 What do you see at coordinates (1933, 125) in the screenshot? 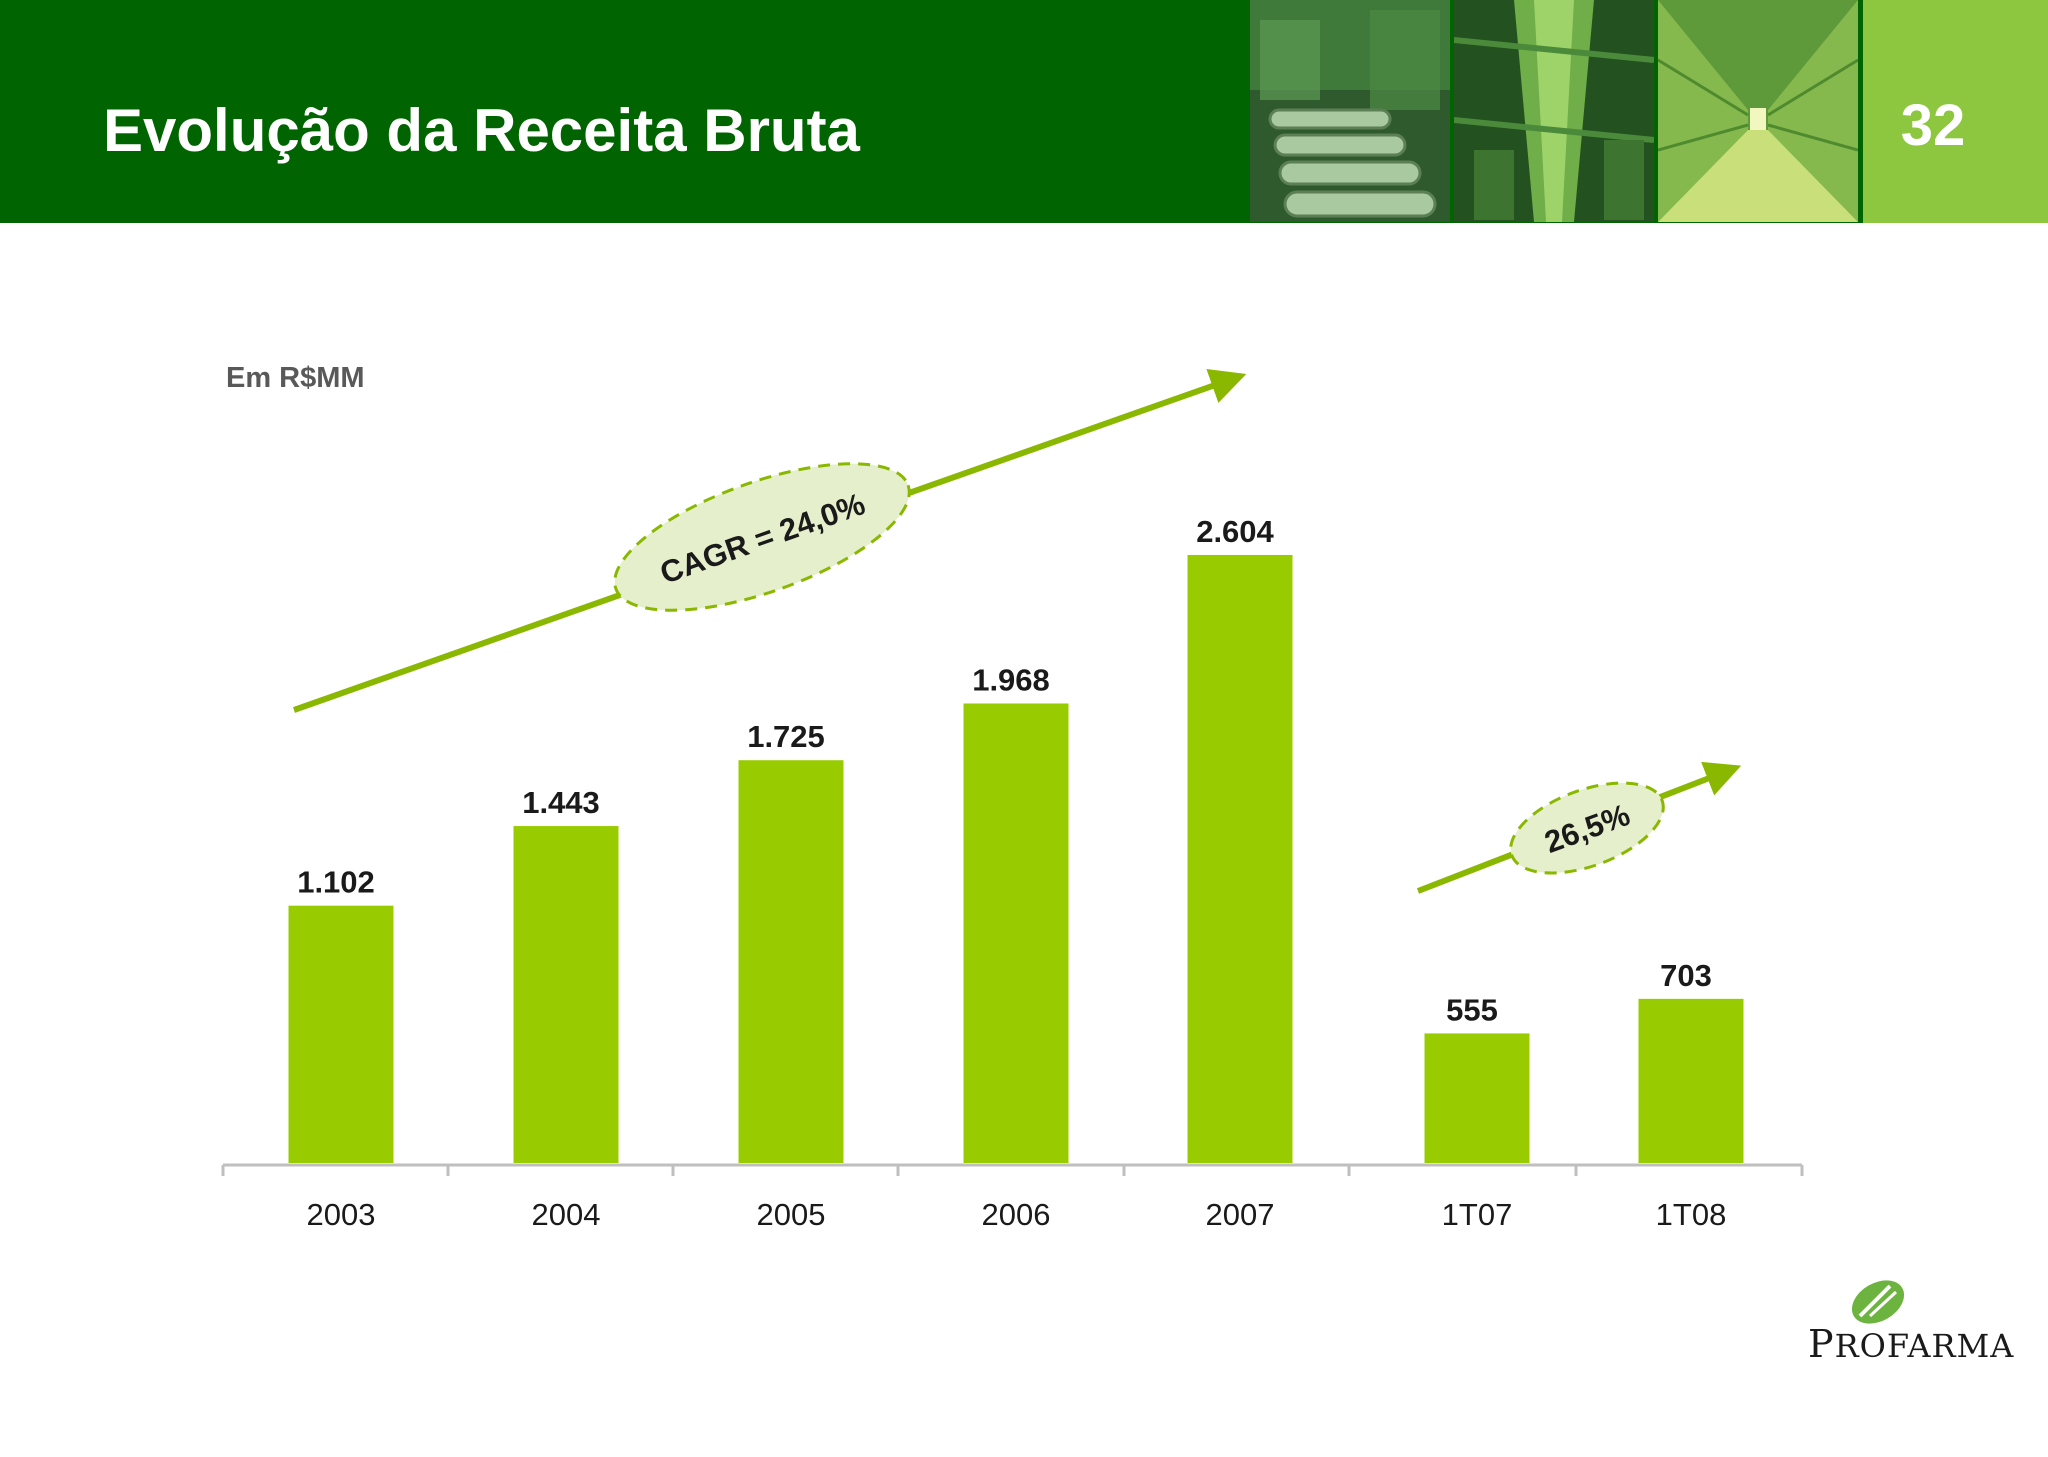
I see `page-number: 32` at bounding box center [1933, 125].